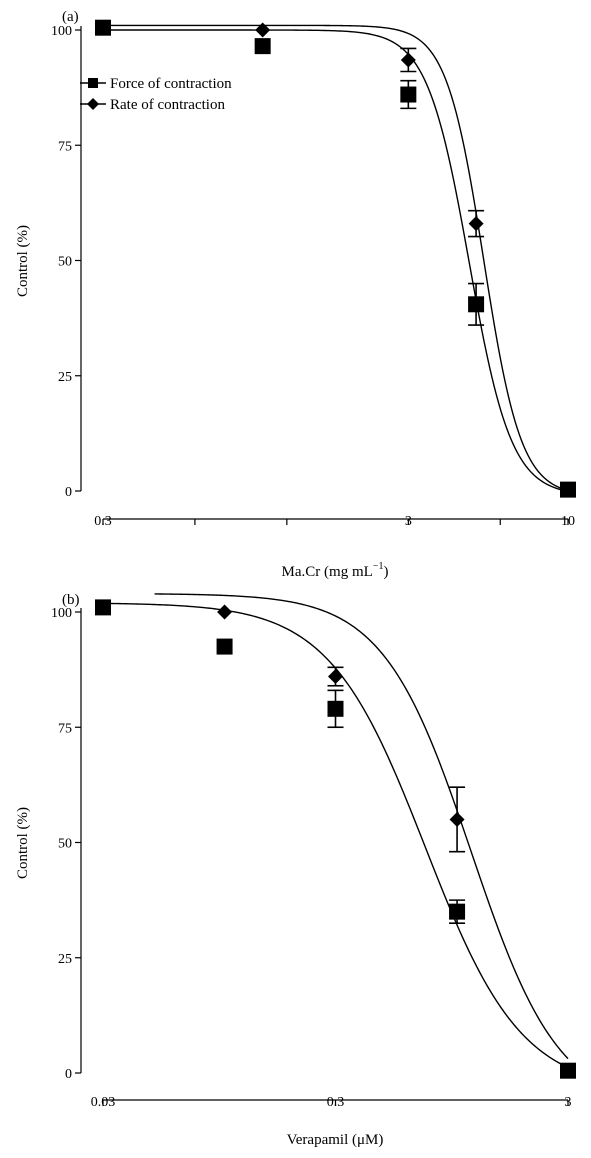  I want to click on y-axis-title-a: Control (%), so click(23, 261).